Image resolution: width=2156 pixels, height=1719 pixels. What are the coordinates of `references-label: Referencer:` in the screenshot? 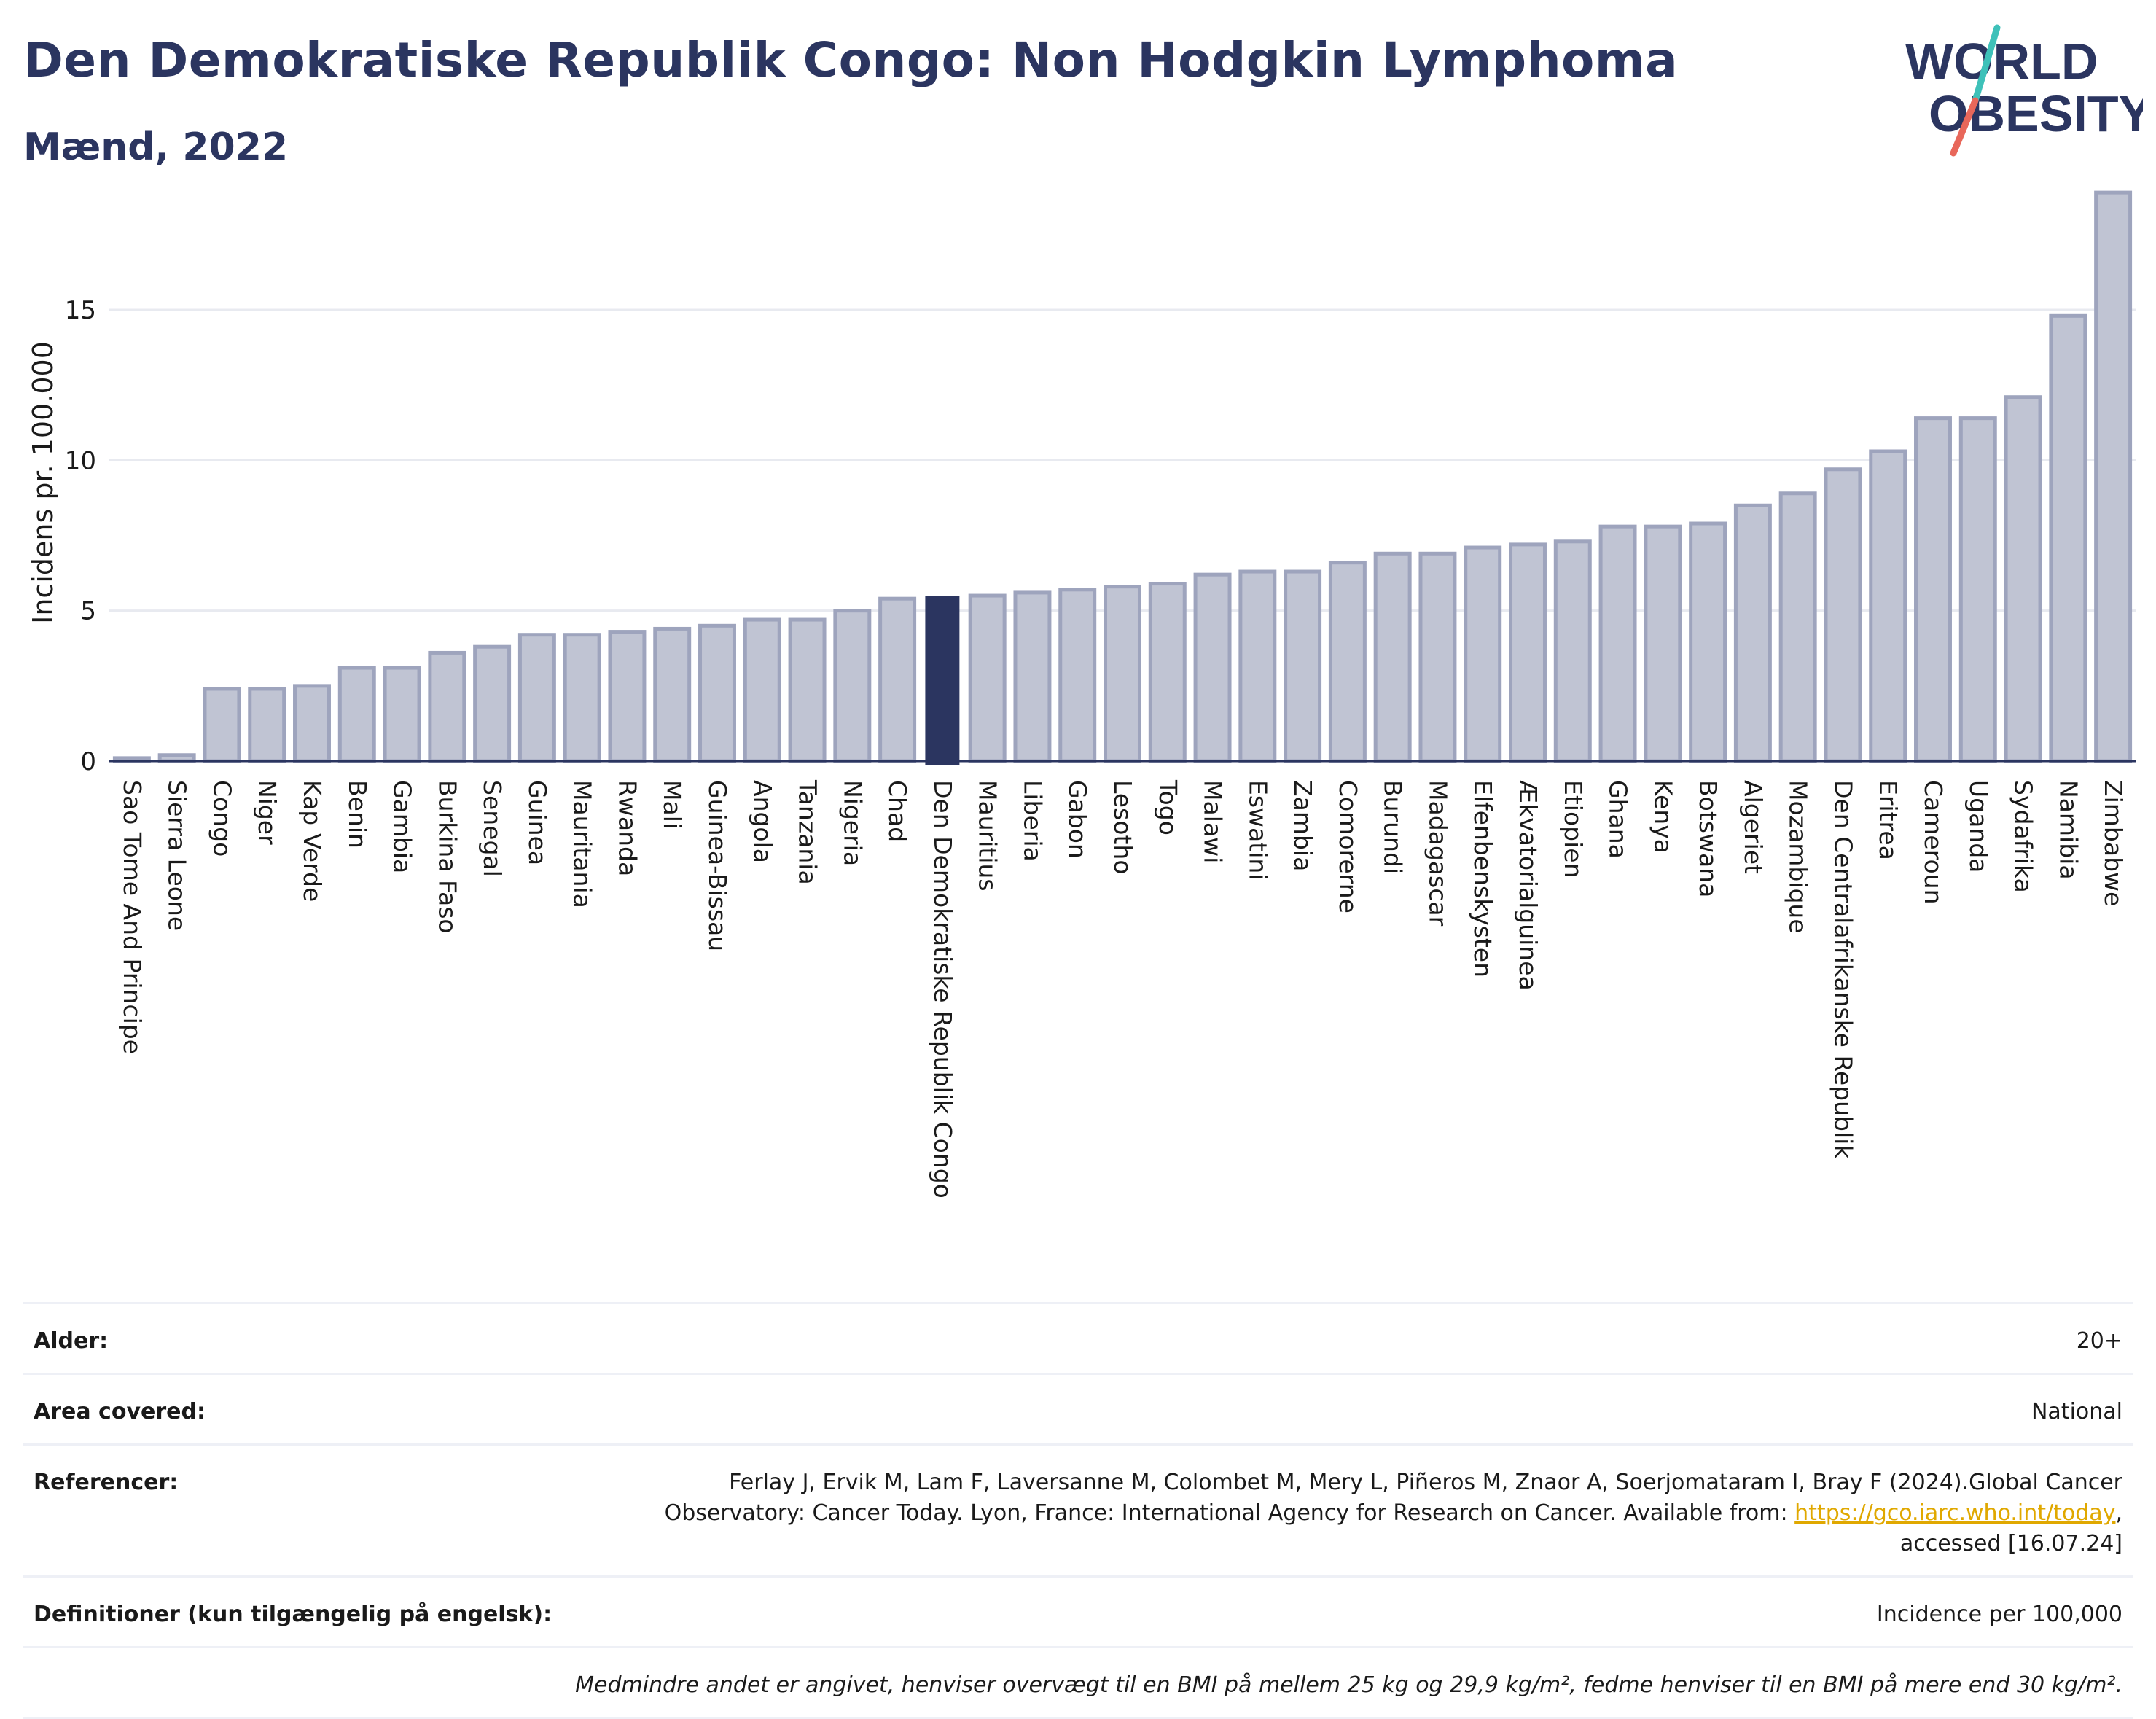 It's located at (106, 1483).